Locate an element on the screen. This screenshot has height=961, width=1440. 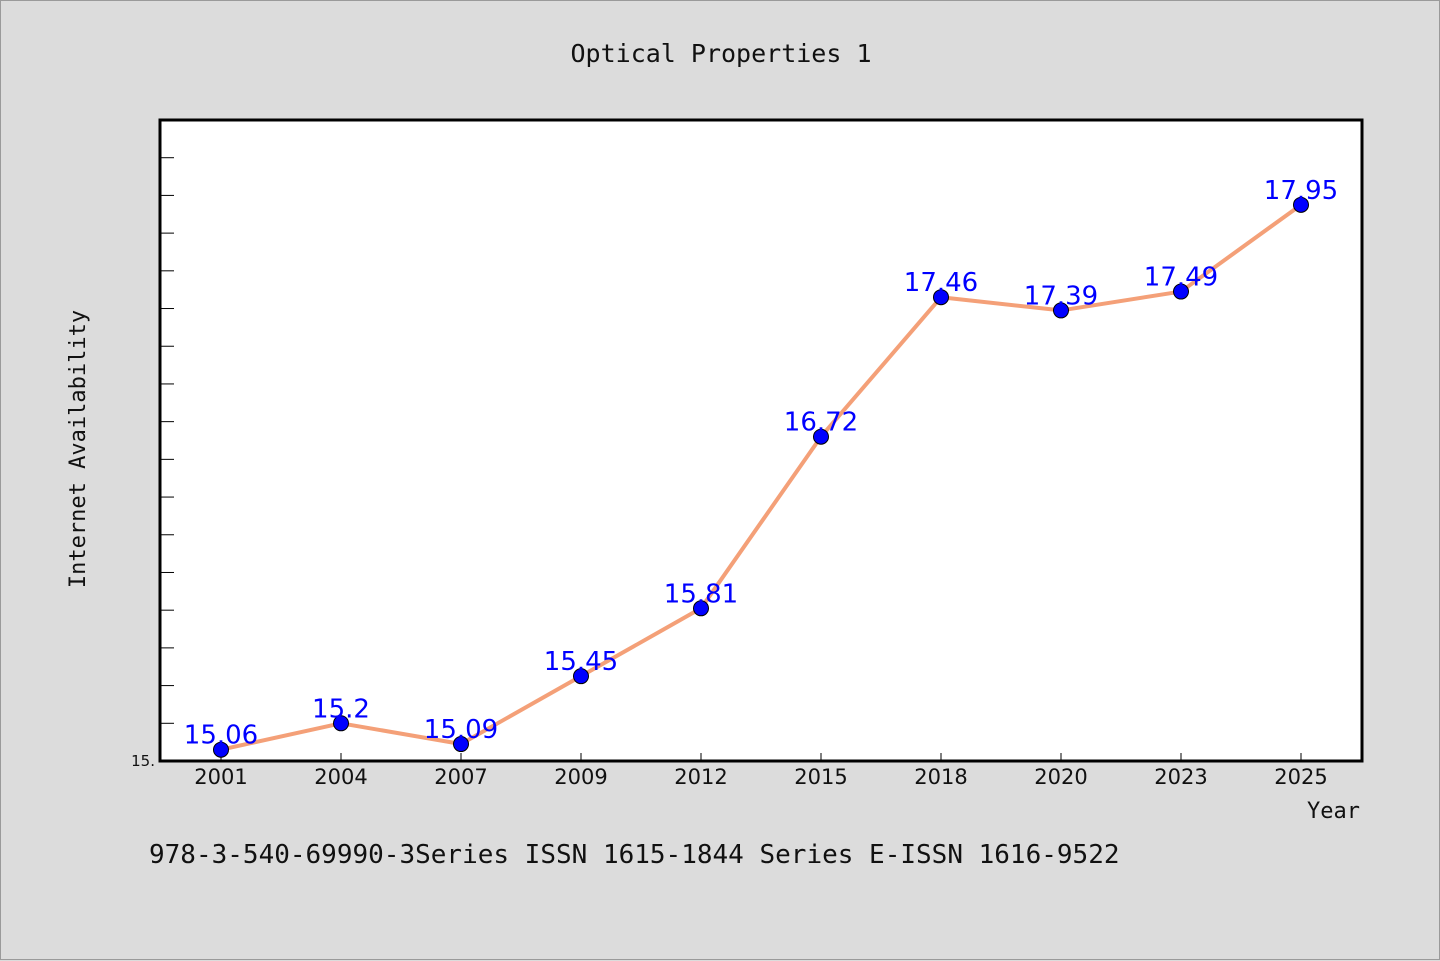
x-tick-label: 2025 is located at coordinates (1300, 777).